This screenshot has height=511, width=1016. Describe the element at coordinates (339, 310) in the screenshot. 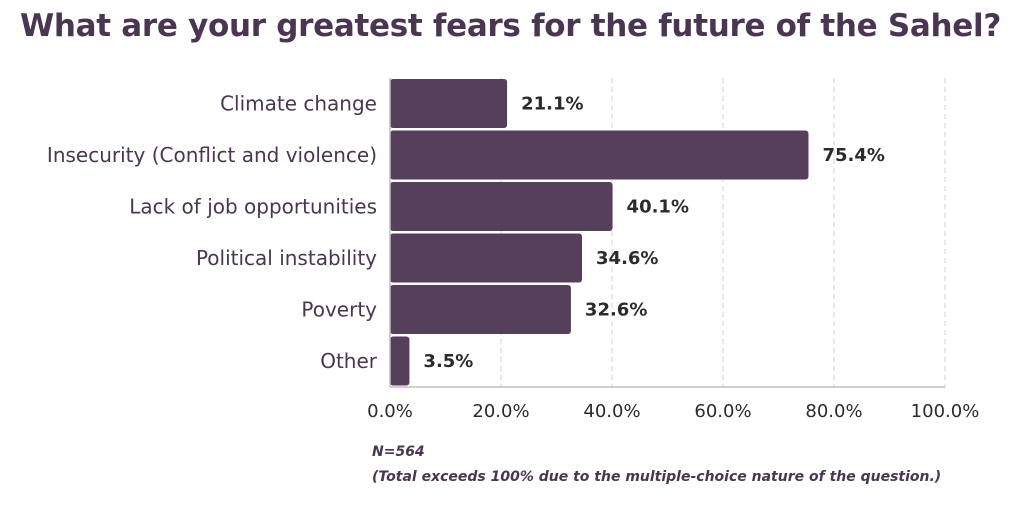

I see `category-label-4: Poverty` at that location.